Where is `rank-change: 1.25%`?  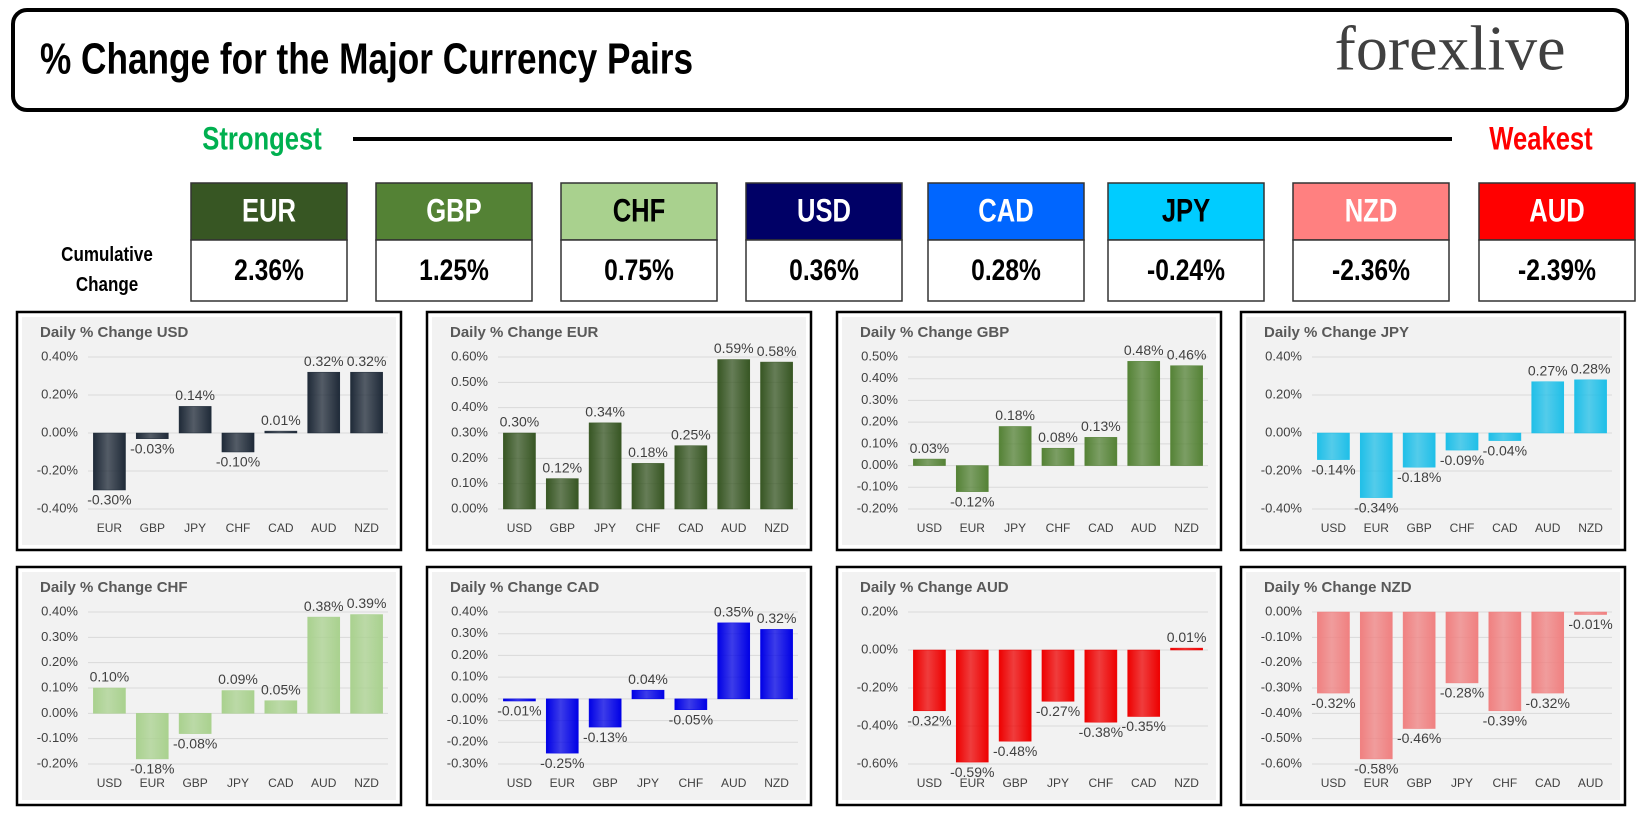
rank-change: 1.25% is located at coordinates (454, 270).